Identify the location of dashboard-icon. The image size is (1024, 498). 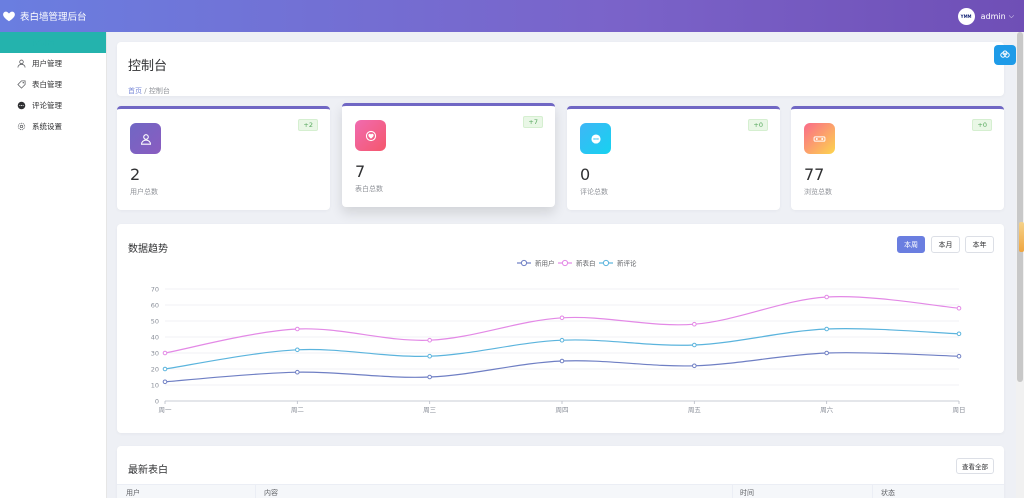
(21, 42).